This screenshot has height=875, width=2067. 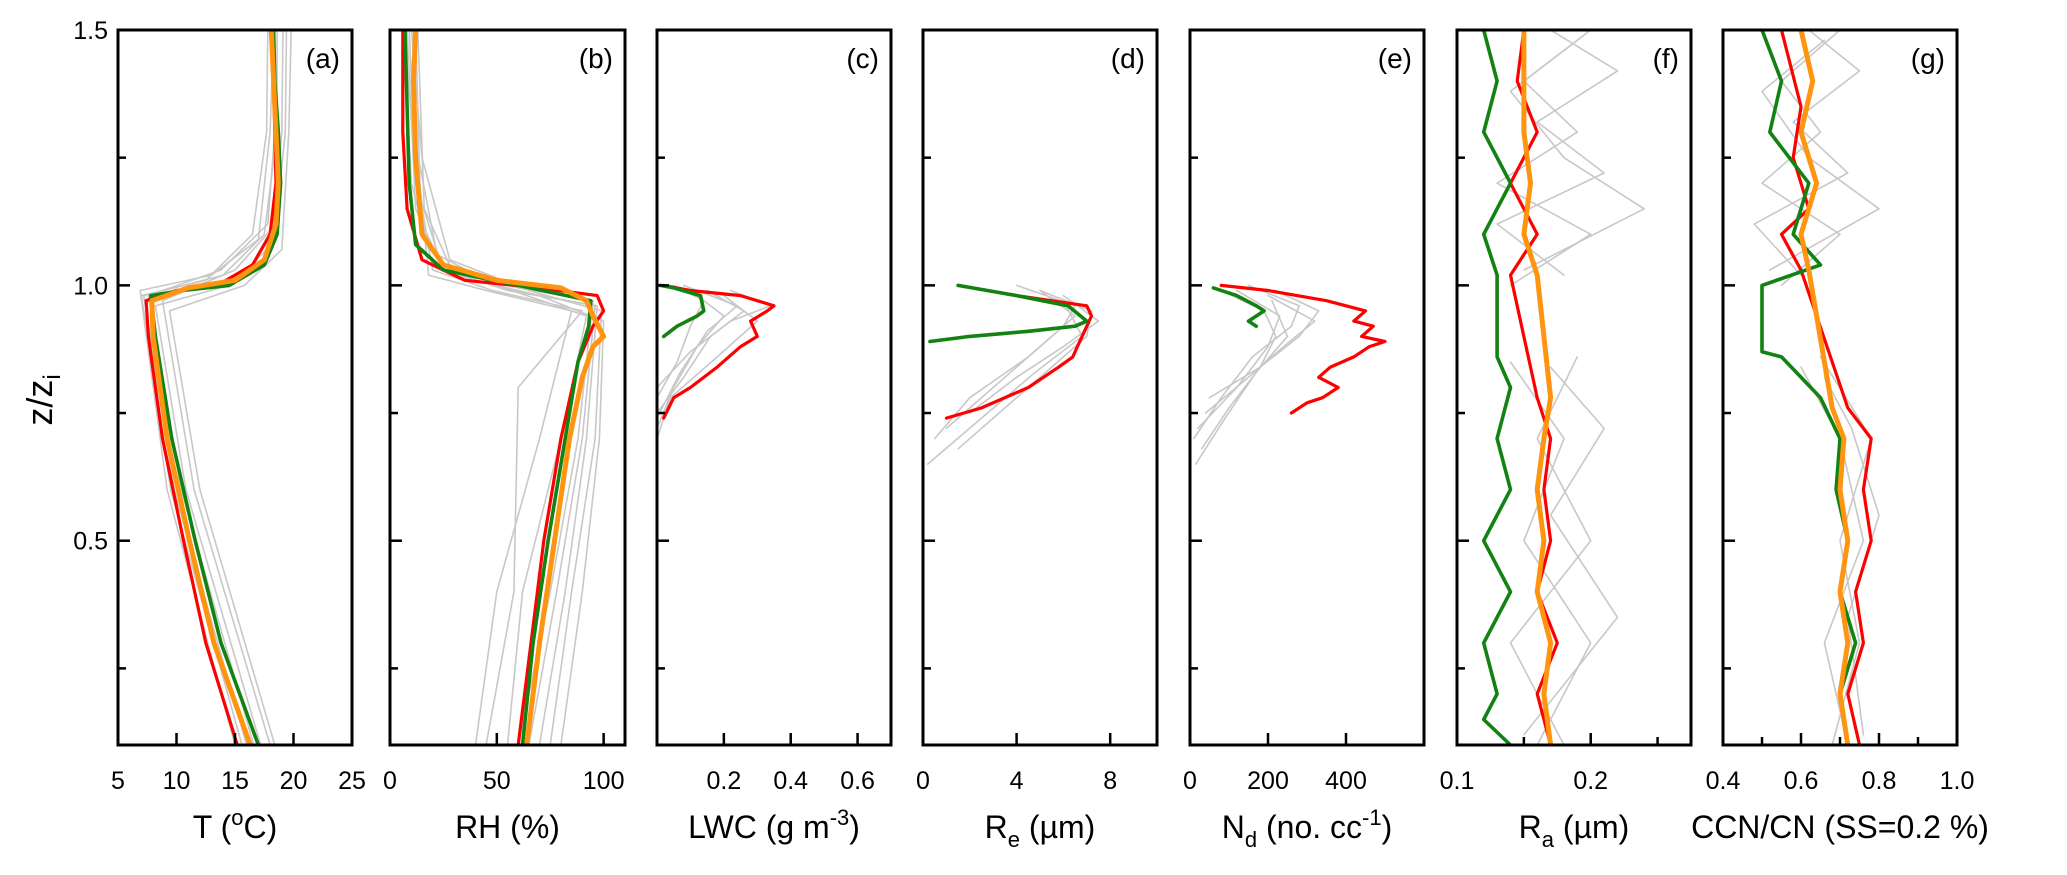 What do you see at coordinates (323, 58) in the screenshot?
I see `panel-a-tag: (a)` at bounding box center [323, 58].